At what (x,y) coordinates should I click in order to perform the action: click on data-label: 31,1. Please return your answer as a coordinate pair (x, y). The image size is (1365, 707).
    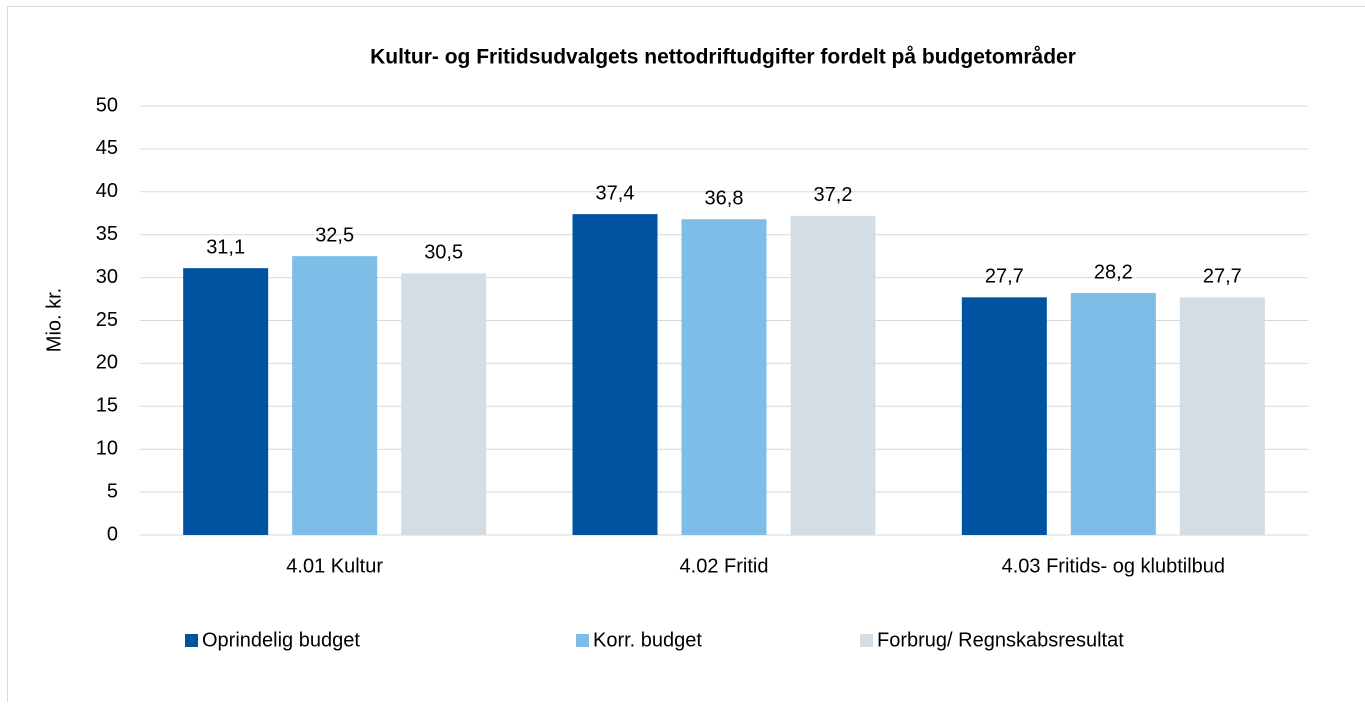
    Looking at the image, I should click on (225, 247).